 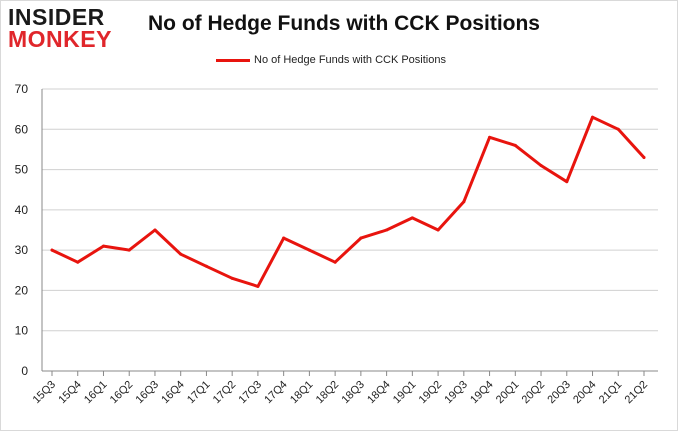 What do you see at coordinates (350, 60) in the screenshot?
I see `legend-label: No of Hedge Funds with CCK Positions` at bounding box center [350, 60].